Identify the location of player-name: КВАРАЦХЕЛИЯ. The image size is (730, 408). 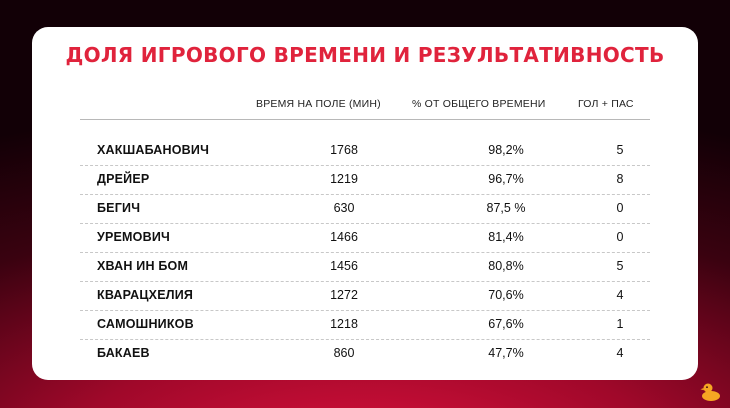
(145, 295).